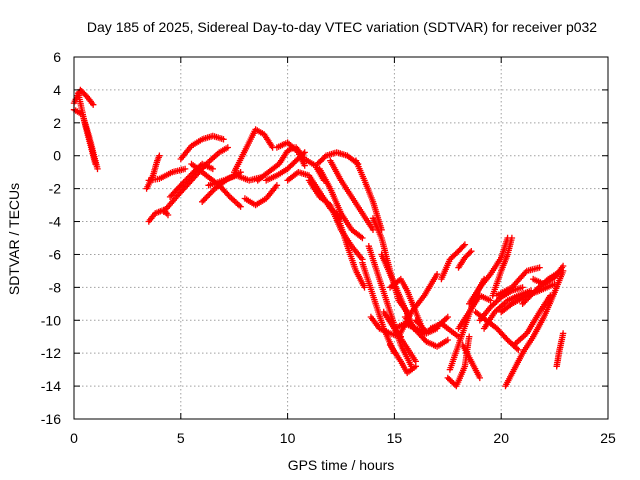  Describe the element at coordinates (55, 254) in the screenshot. I see `y-tick-label: -6` at that location.